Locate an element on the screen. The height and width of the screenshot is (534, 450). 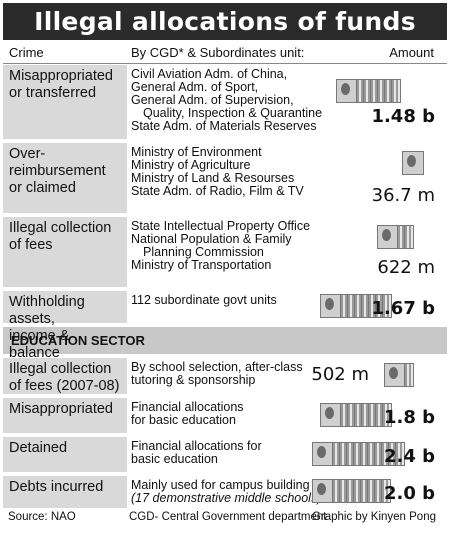
amount-label: 36.7 m is located at coordinates (403, 195).